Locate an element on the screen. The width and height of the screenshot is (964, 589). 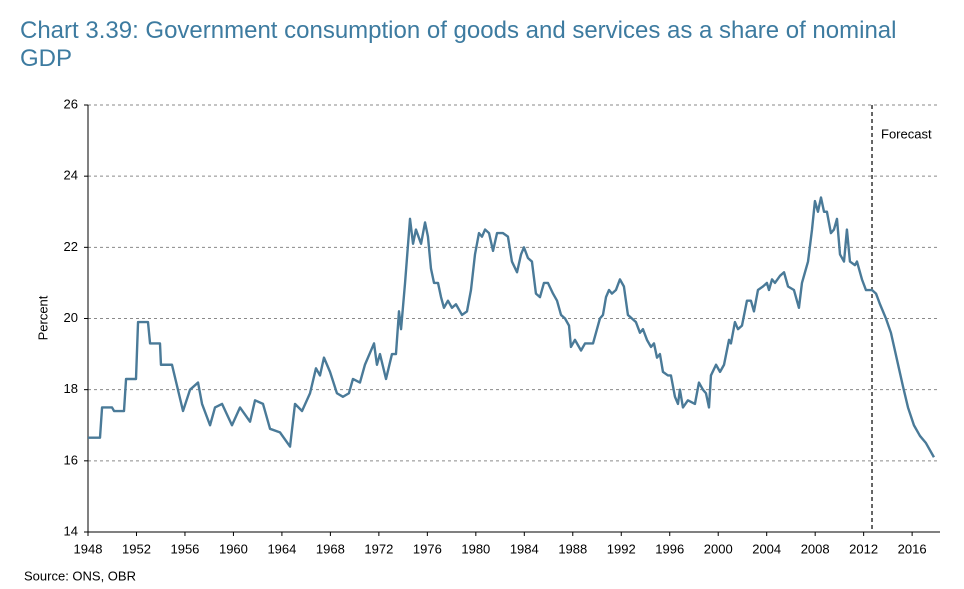
y-tick-label: 24 is located at coordinates (71, 175).